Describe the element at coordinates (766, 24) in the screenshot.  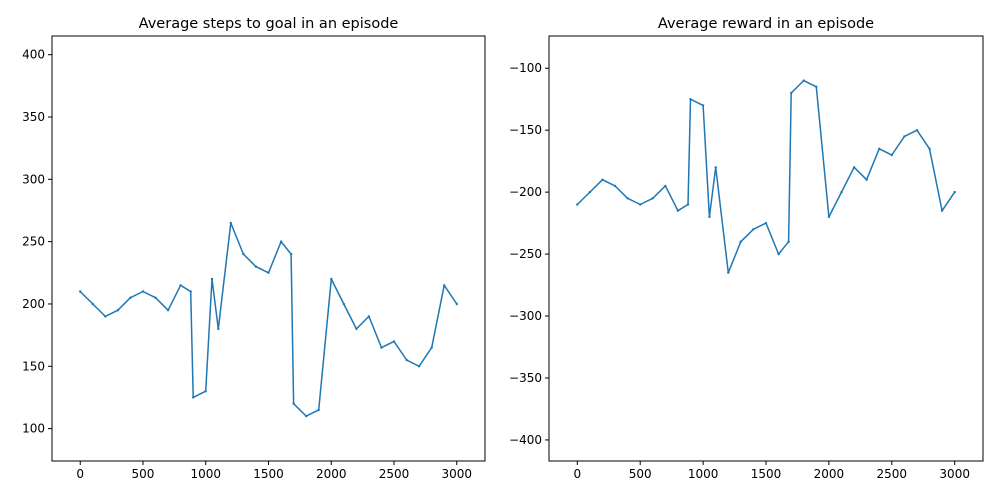
I see `chart-title: Average reward in an episode` at that location.